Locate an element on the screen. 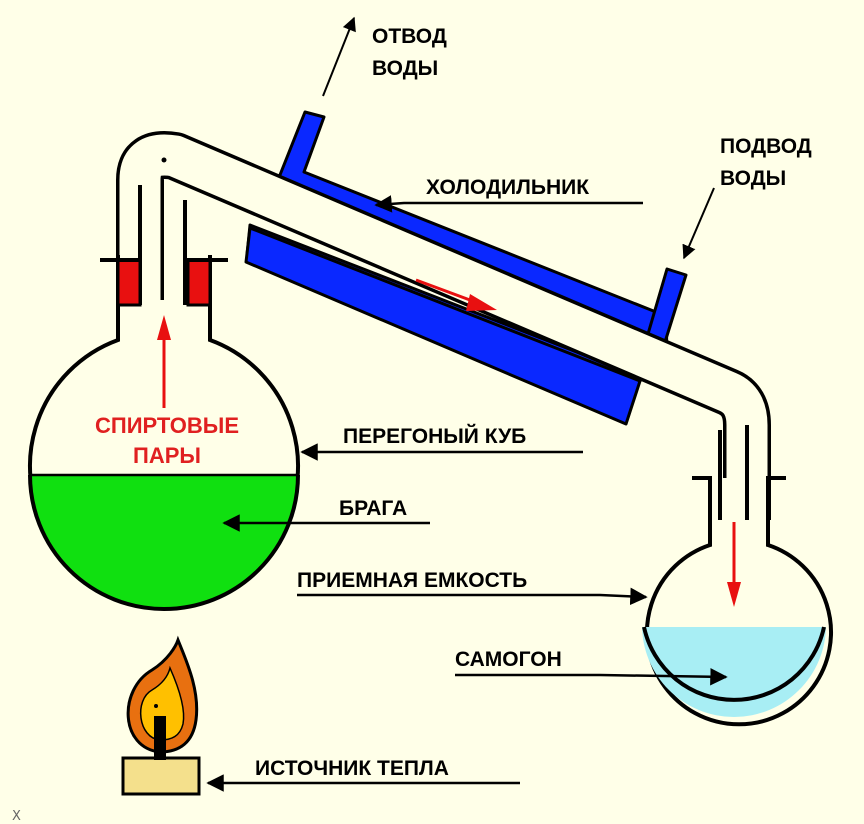  condenser-jacket-bottom is located at coordinates (443, 326).